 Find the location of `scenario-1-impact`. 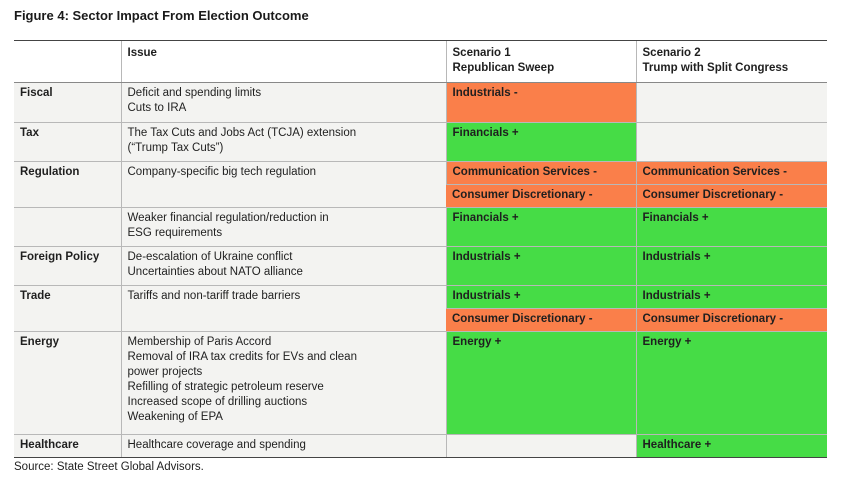

scenario-1-impact is located at coordinates (540, 446).